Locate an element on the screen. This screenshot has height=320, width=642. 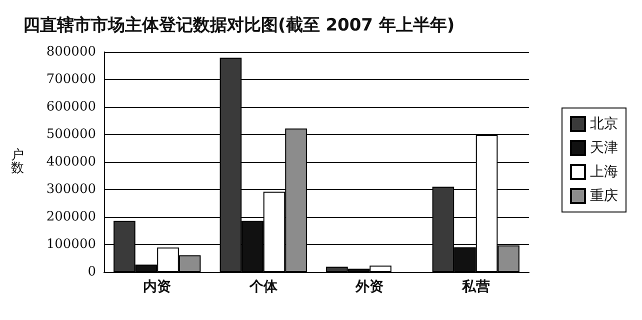
legend-label: 重庆 is located at coordinates (604, 196).